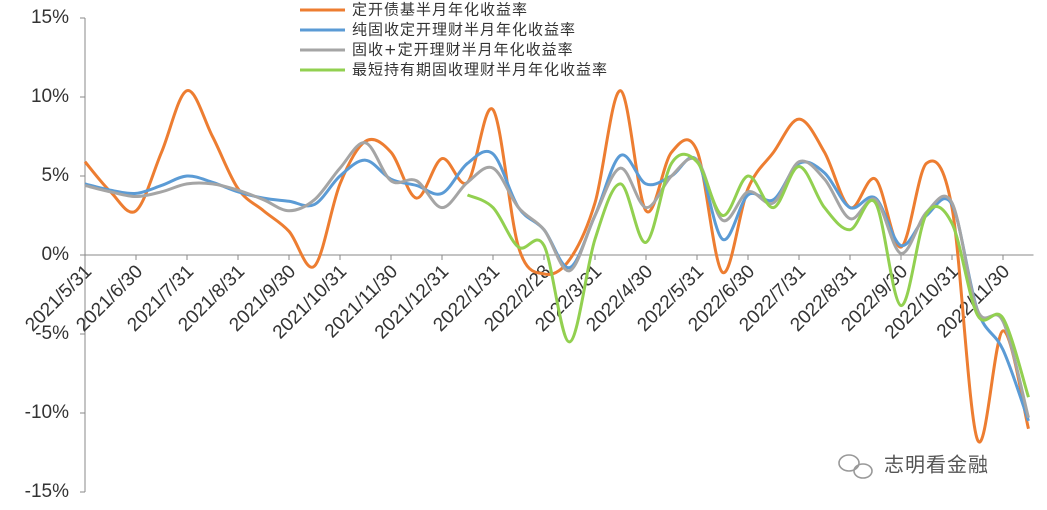 This screenshot has width=1047, height=510. Describe the element at coordinates (936, 465) in the screenshot. I see `watermark: 志明看金融` at that location.